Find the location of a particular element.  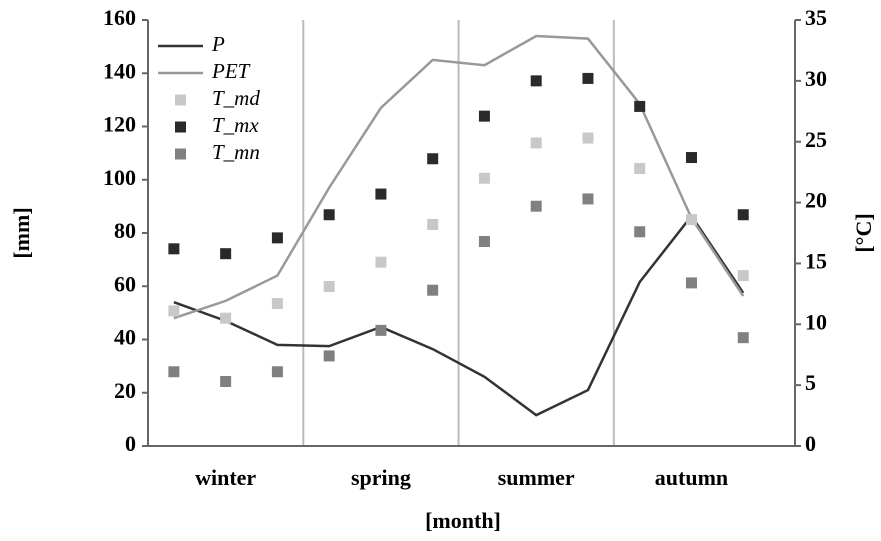

y2-tick-label: 25 is located at coordinates (816, 139).